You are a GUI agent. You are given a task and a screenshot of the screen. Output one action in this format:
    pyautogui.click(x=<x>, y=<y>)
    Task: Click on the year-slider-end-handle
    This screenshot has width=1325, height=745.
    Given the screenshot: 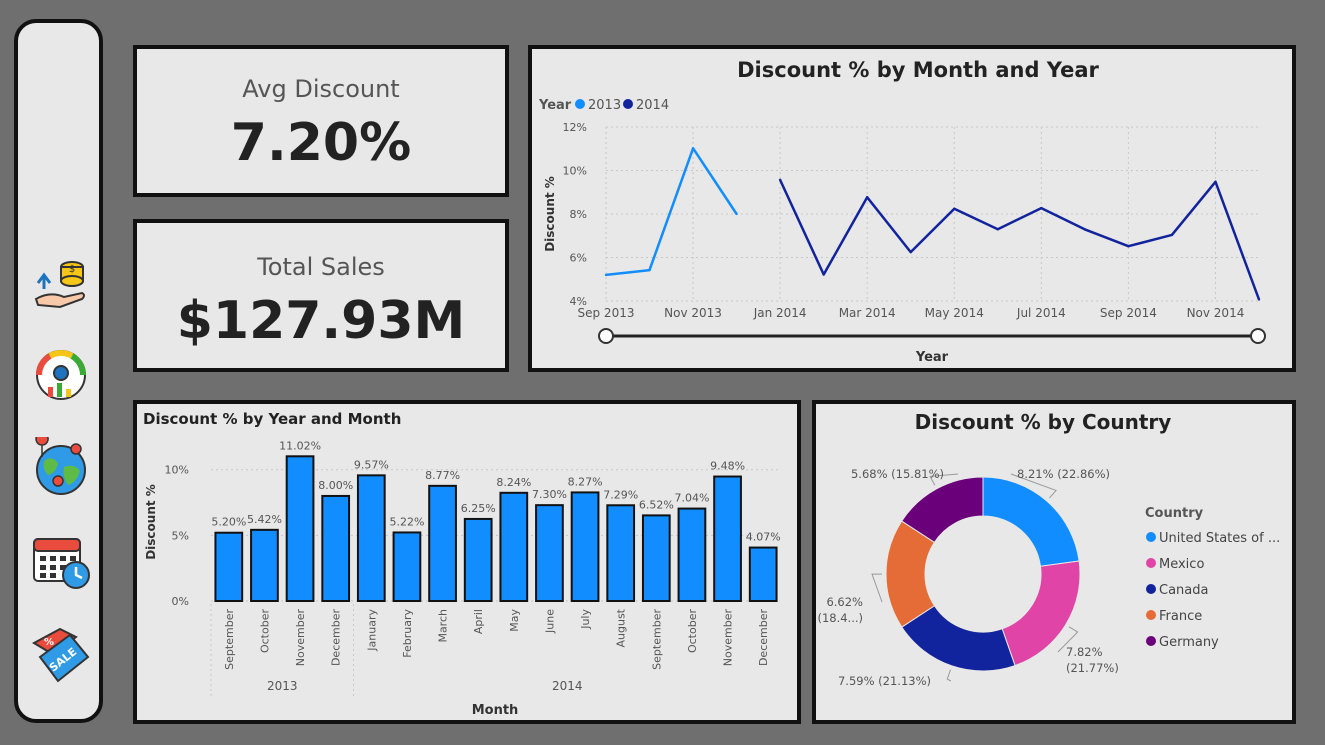 What is the action you would take?
    pyautogui.click(x=1258, y=336)
    